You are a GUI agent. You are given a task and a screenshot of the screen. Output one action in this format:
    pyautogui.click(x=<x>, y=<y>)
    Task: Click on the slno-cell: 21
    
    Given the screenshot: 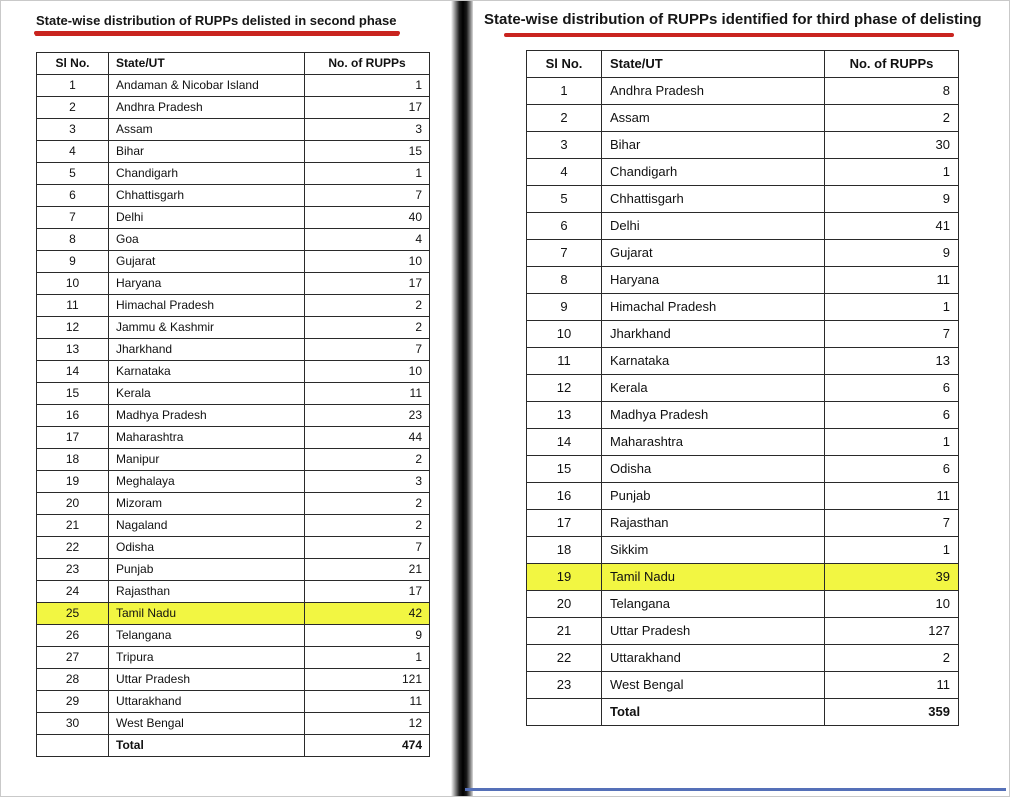 What is the action you would take?
    pyautogui.click(x=72, y=525)
    